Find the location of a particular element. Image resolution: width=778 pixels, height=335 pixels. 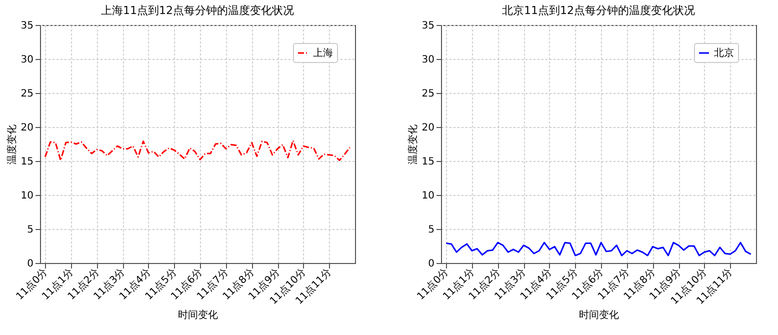

chart-title: 上海11点到12点每分钟的温度变化状况 is located at coordinates (197, 10).